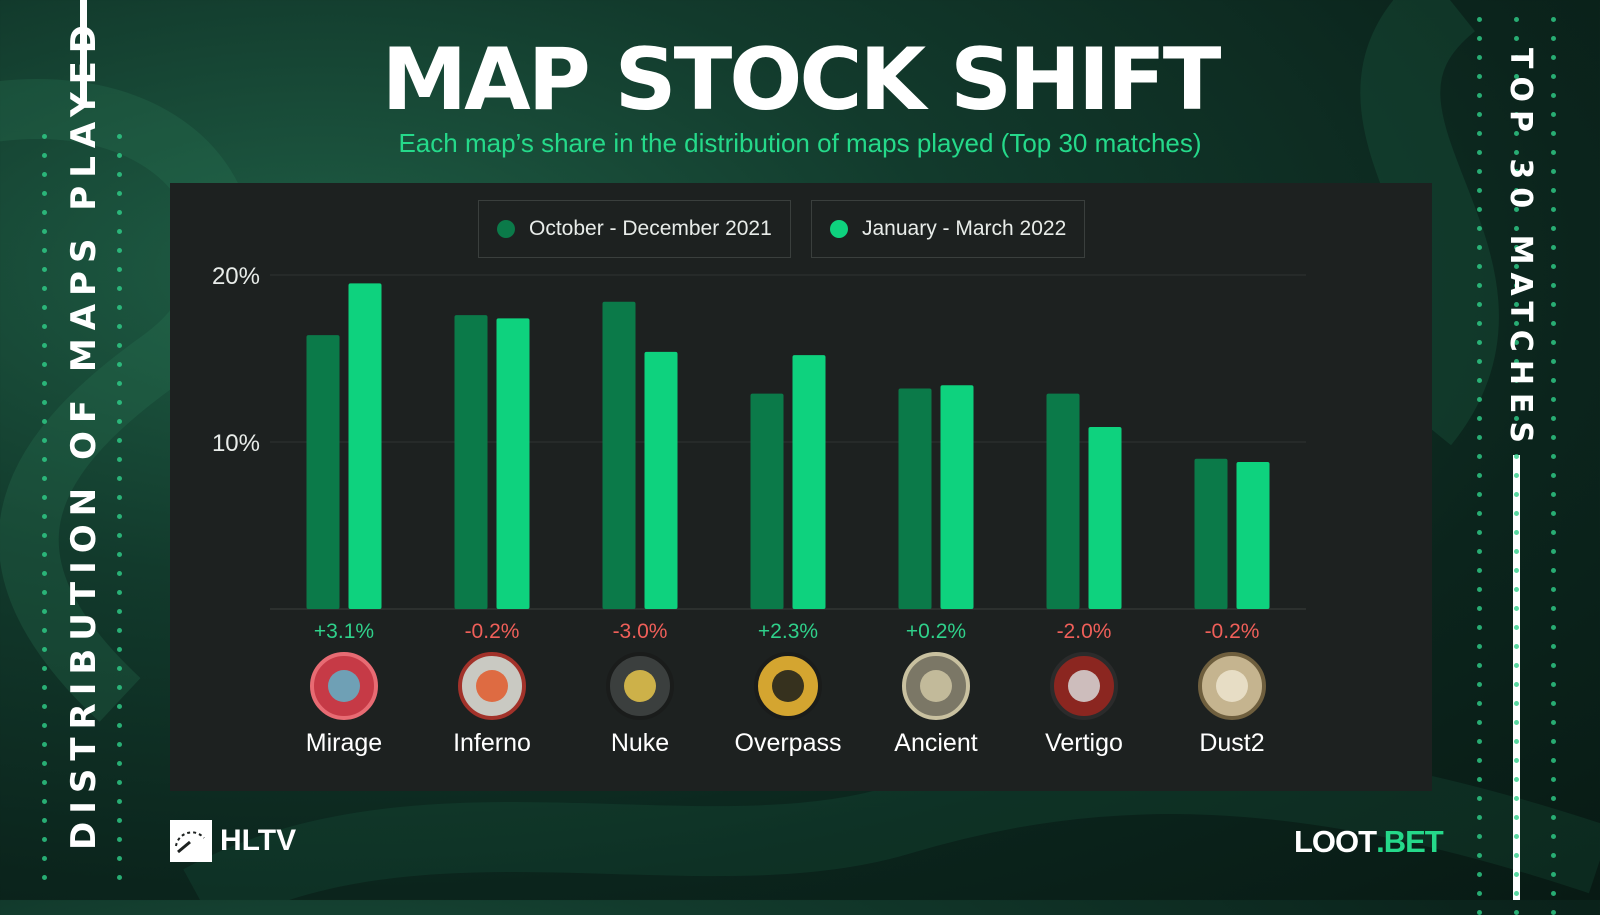 The width and height of the screenshot is (1600, 915). What do you see at coordinates (344, 743) in the screenshot?
I see `category-label: Mirage` at bounding box center [344, 743].